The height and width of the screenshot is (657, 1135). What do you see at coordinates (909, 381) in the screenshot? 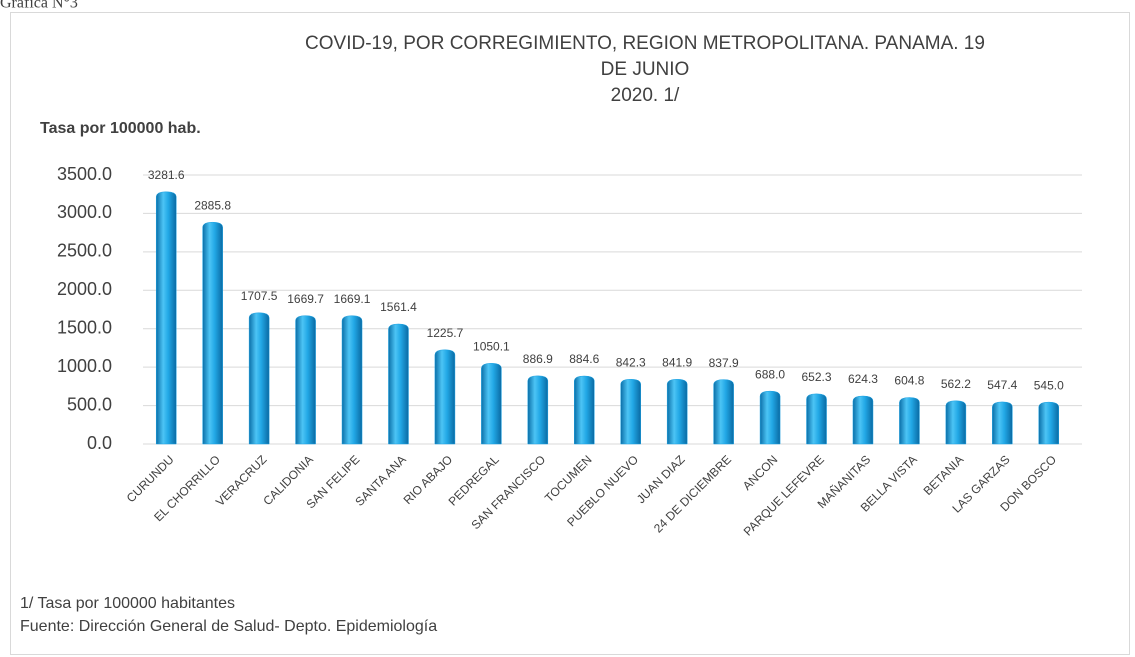
I see `value-label: 604.8` at bounding box center [909, 381].